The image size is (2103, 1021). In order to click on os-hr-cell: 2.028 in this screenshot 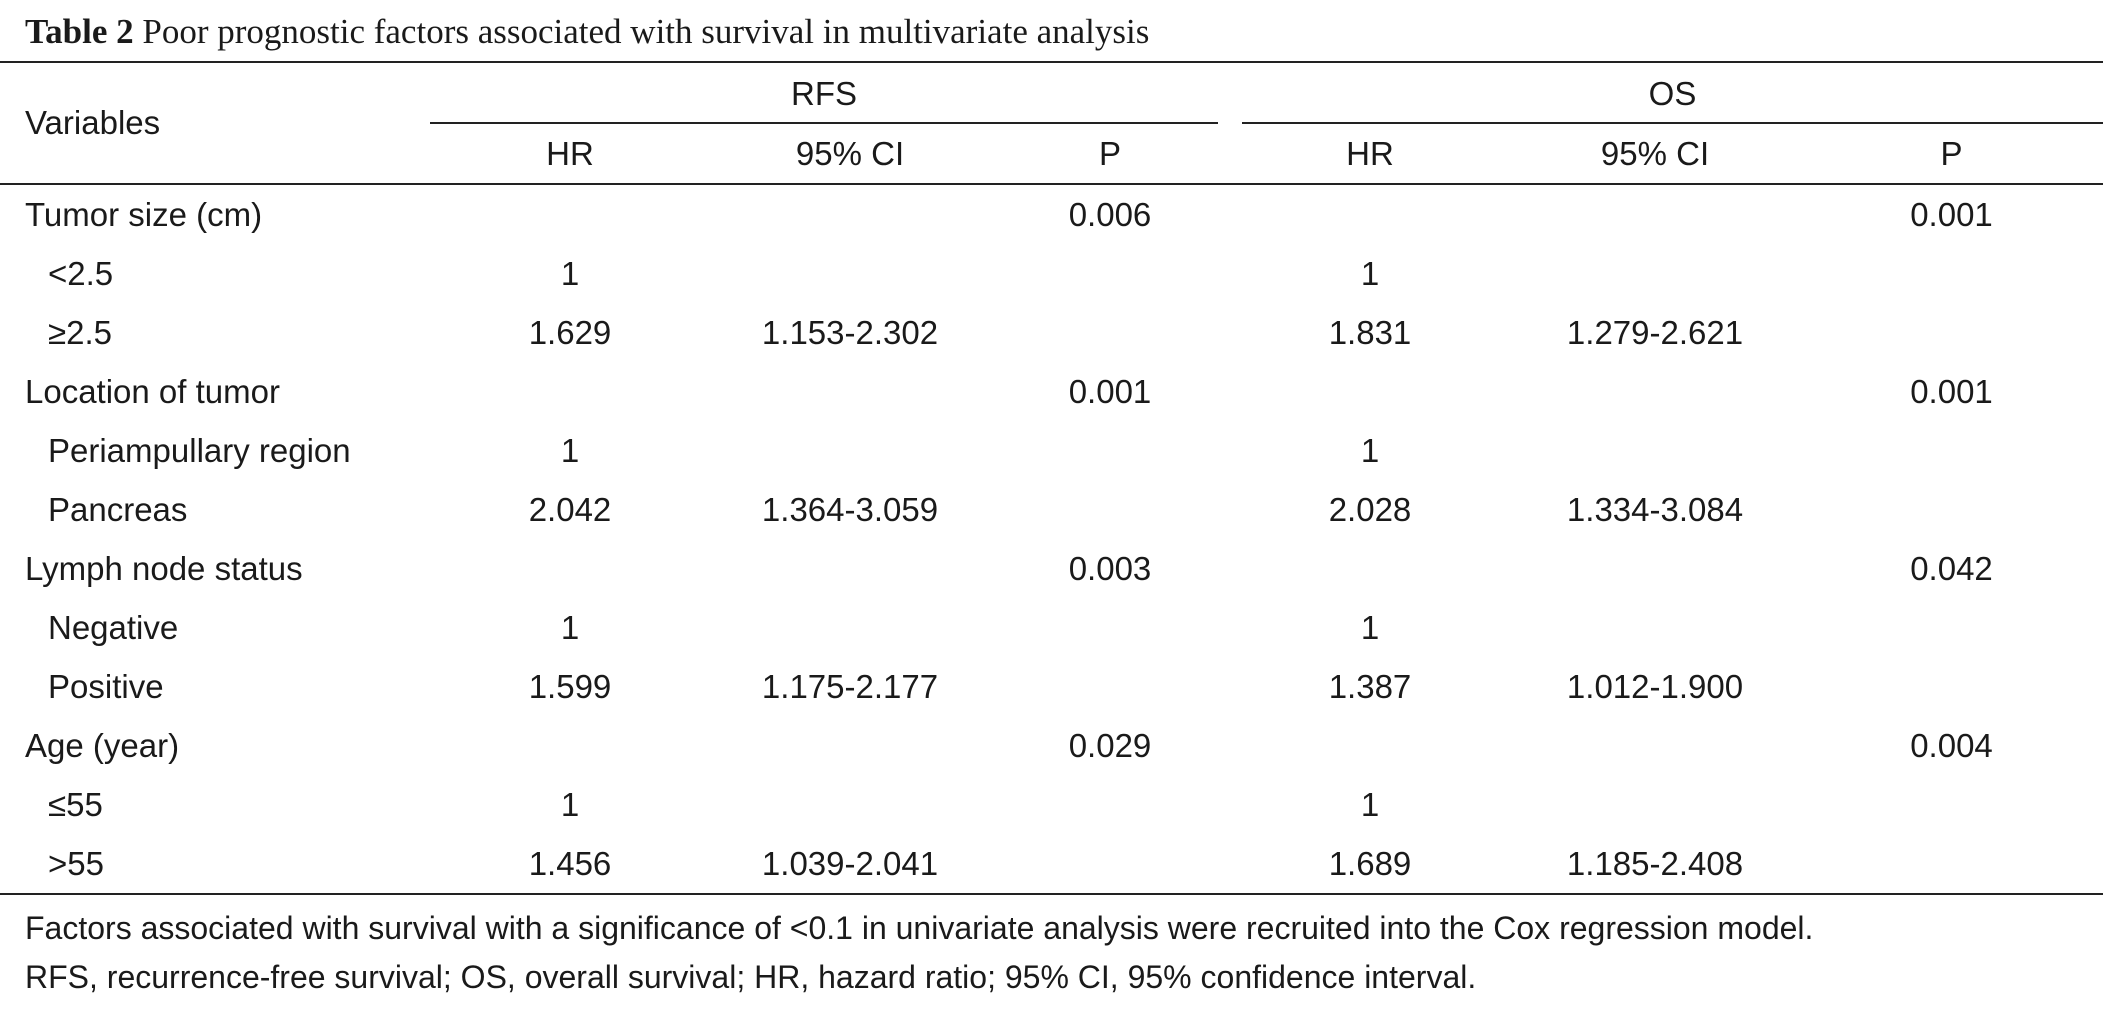, I will do `click(1370, 509)`.